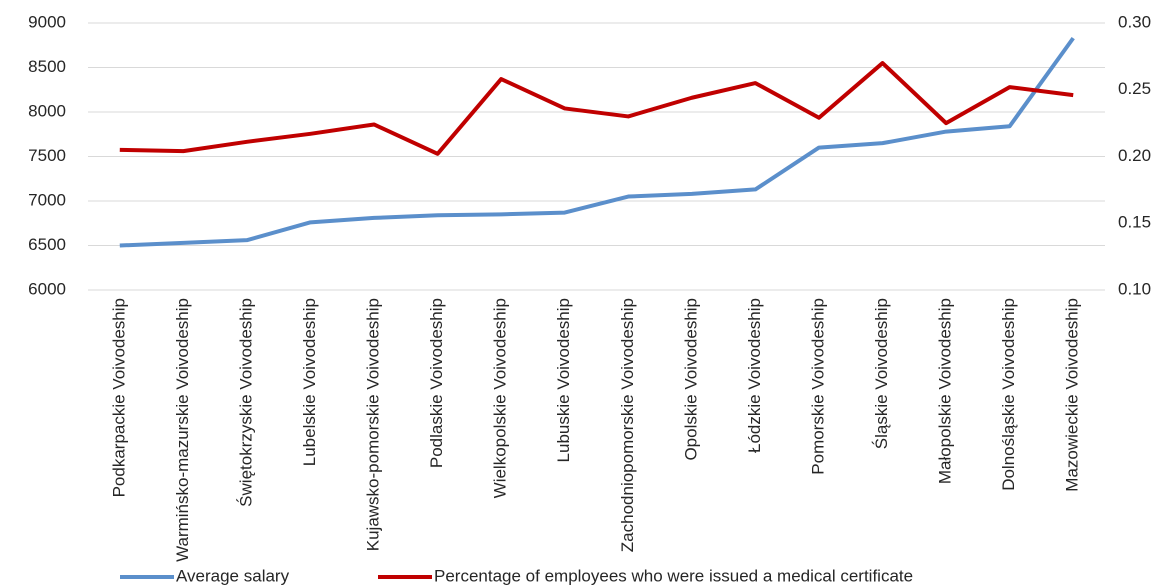 The height and width of the screenshot is (587, 1175). Describe the element at coordinates (47, 21) in the screenshot. I see `y-tick-label: 9000` at that location.